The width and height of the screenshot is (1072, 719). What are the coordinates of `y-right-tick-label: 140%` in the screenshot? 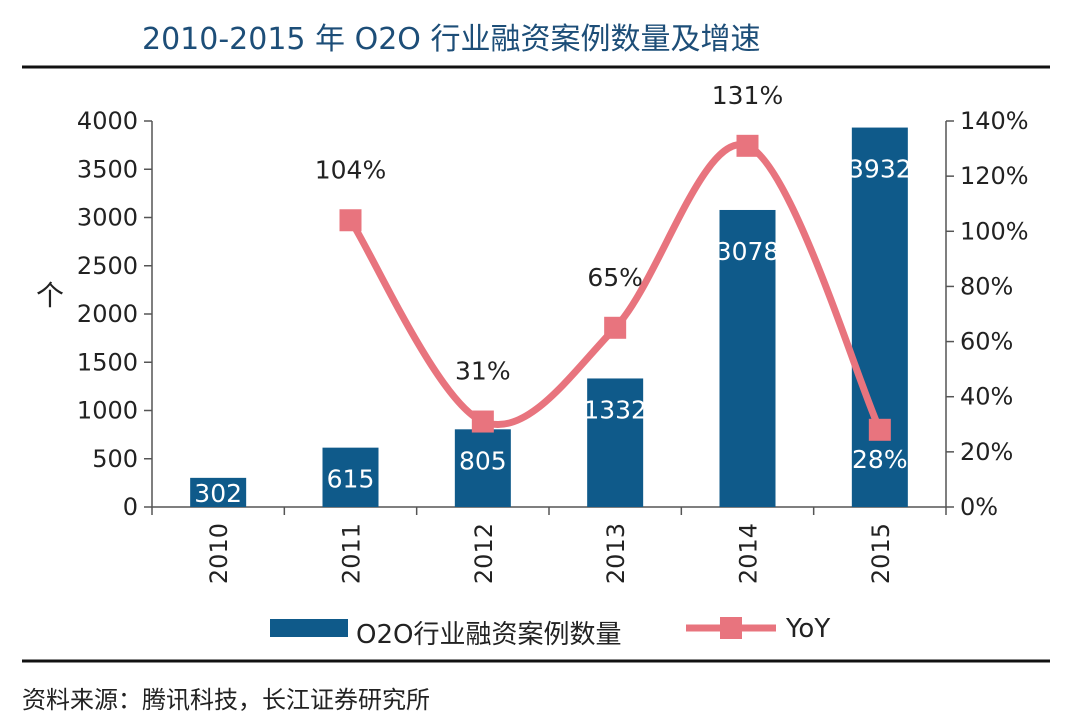 It's located at (994, 121).